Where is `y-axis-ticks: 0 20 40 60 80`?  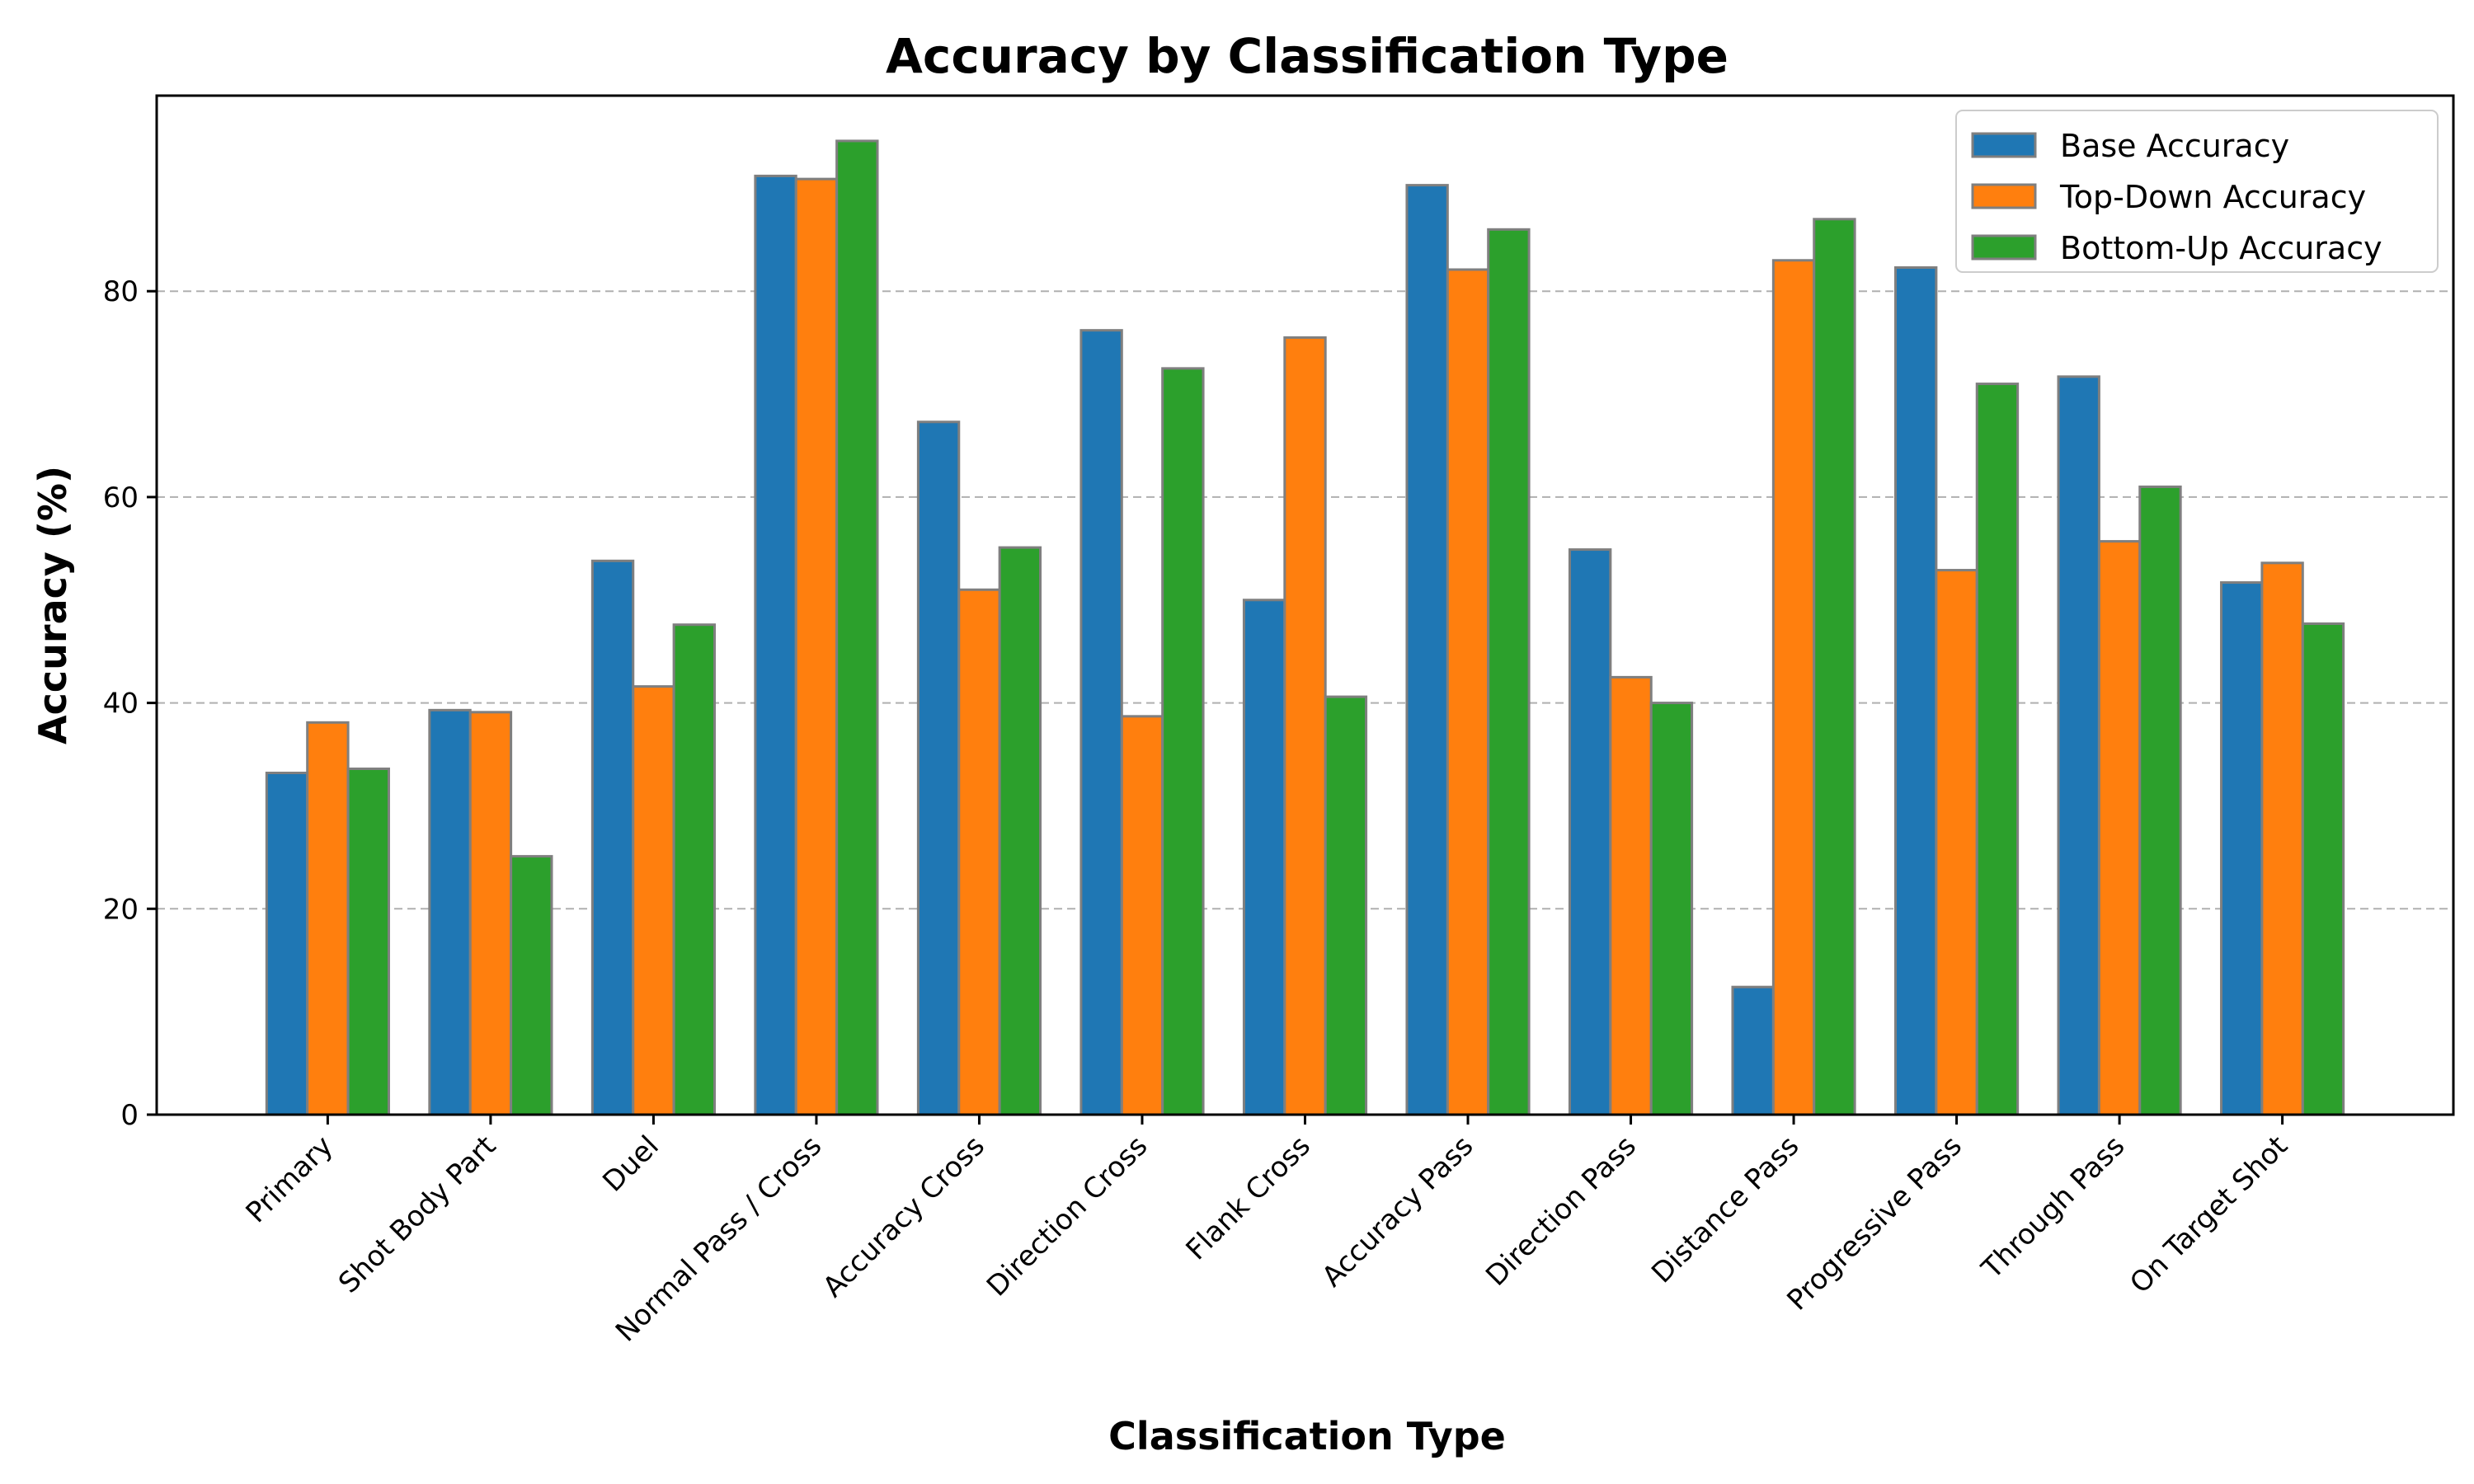 y-axis-ticks: 0 20 40 60 80 is located at coordinates (130, 703).